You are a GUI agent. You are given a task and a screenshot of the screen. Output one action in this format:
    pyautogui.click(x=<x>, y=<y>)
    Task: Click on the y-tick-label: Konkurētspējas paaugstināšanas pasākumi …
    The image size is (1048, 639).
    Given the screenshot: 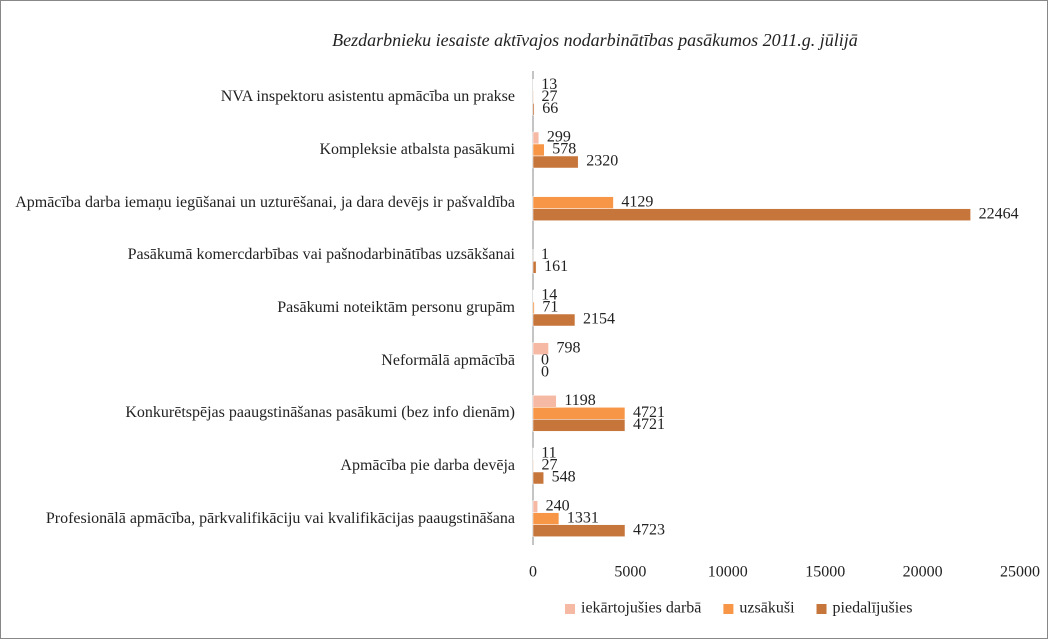 What is the action you would take?
    pyautogui.click(x=320, y=413)
    